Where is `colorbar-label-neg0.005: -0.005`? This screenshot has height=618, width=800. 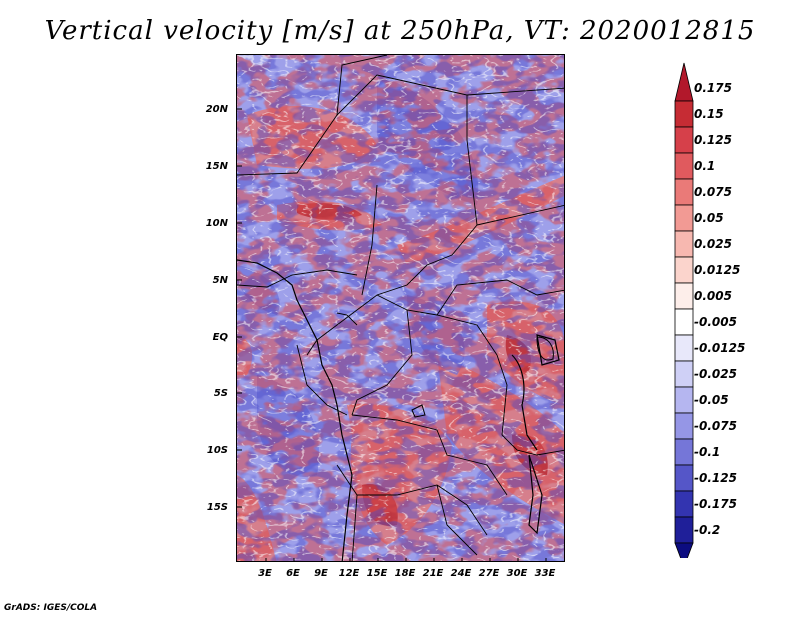
colorbar-label-neg0.005: -0.005 is located at coordinates (715, 322).